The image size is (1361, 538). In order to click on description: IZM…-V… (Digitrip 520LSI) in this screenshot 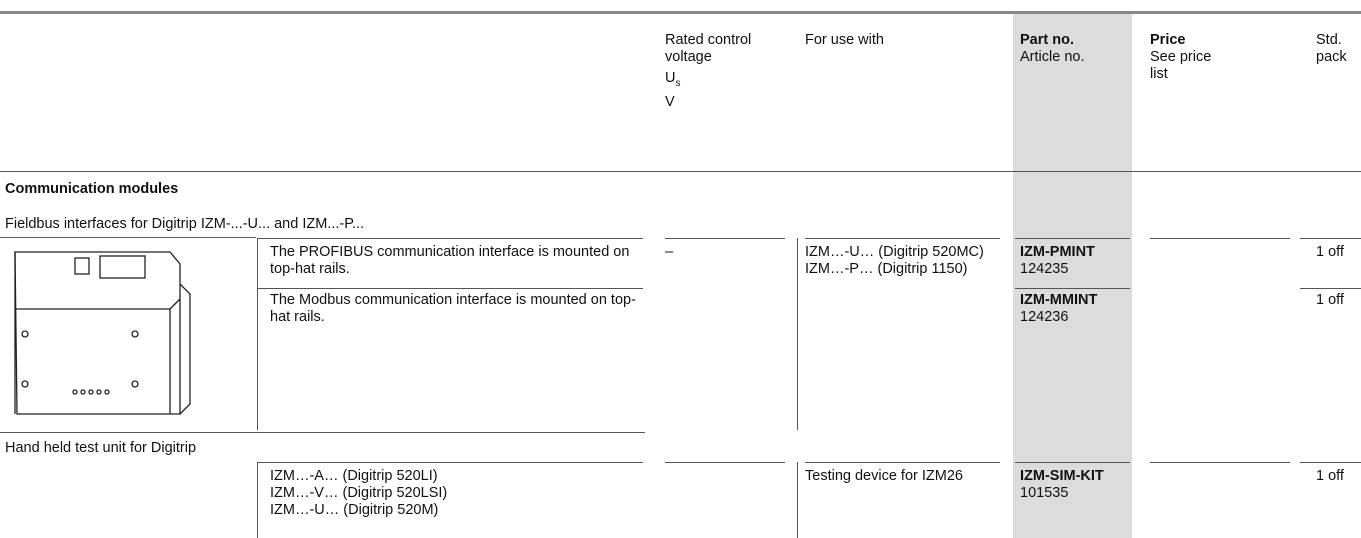, I will do `click(359, 493)`.